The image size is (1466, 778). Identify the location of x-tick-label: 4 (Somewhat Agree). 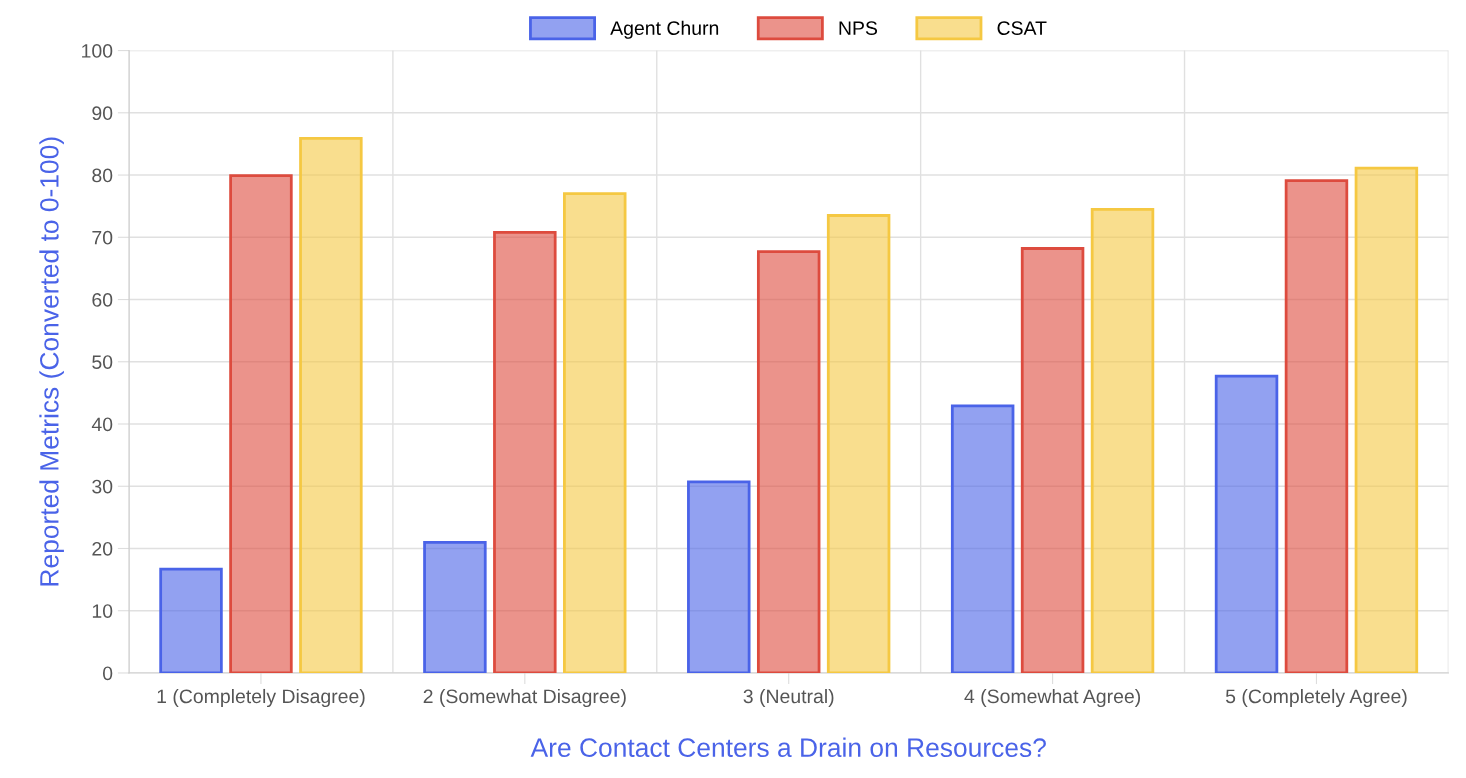
(1052, 698).